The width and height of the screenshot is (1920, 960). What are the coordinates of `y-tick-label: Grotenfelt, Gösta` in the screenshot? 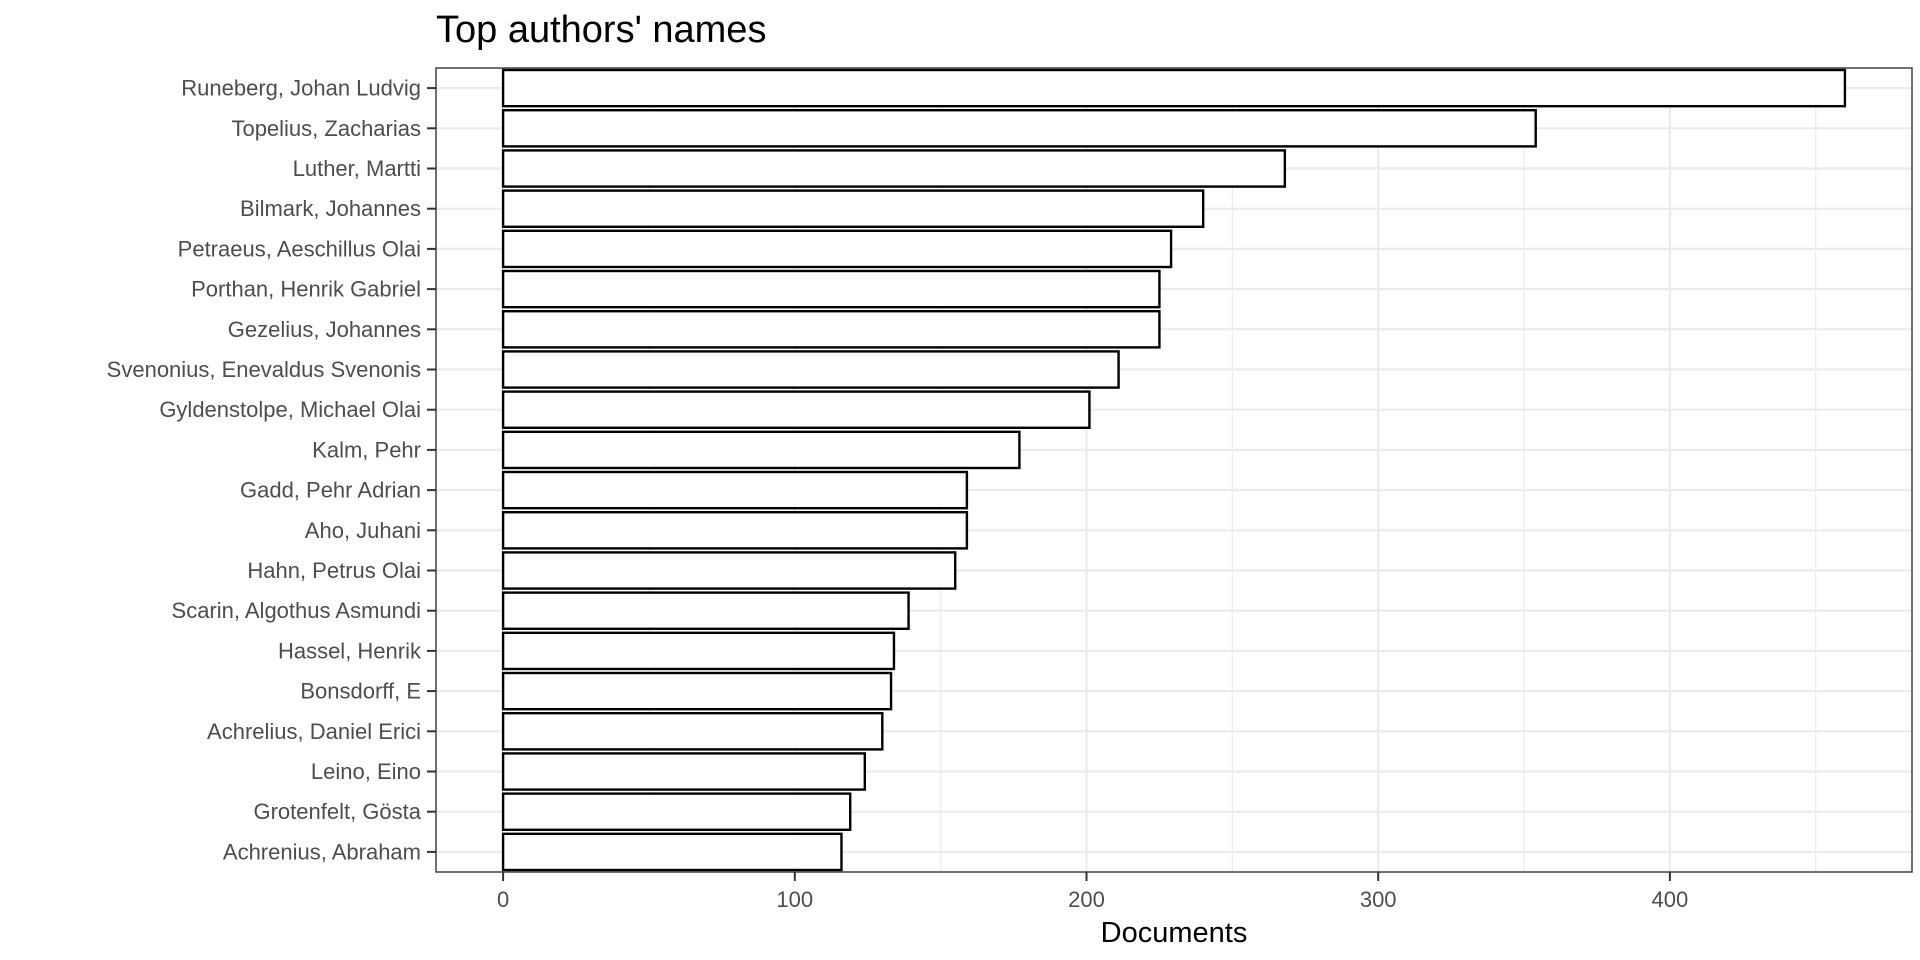 It's located at (337, 811).